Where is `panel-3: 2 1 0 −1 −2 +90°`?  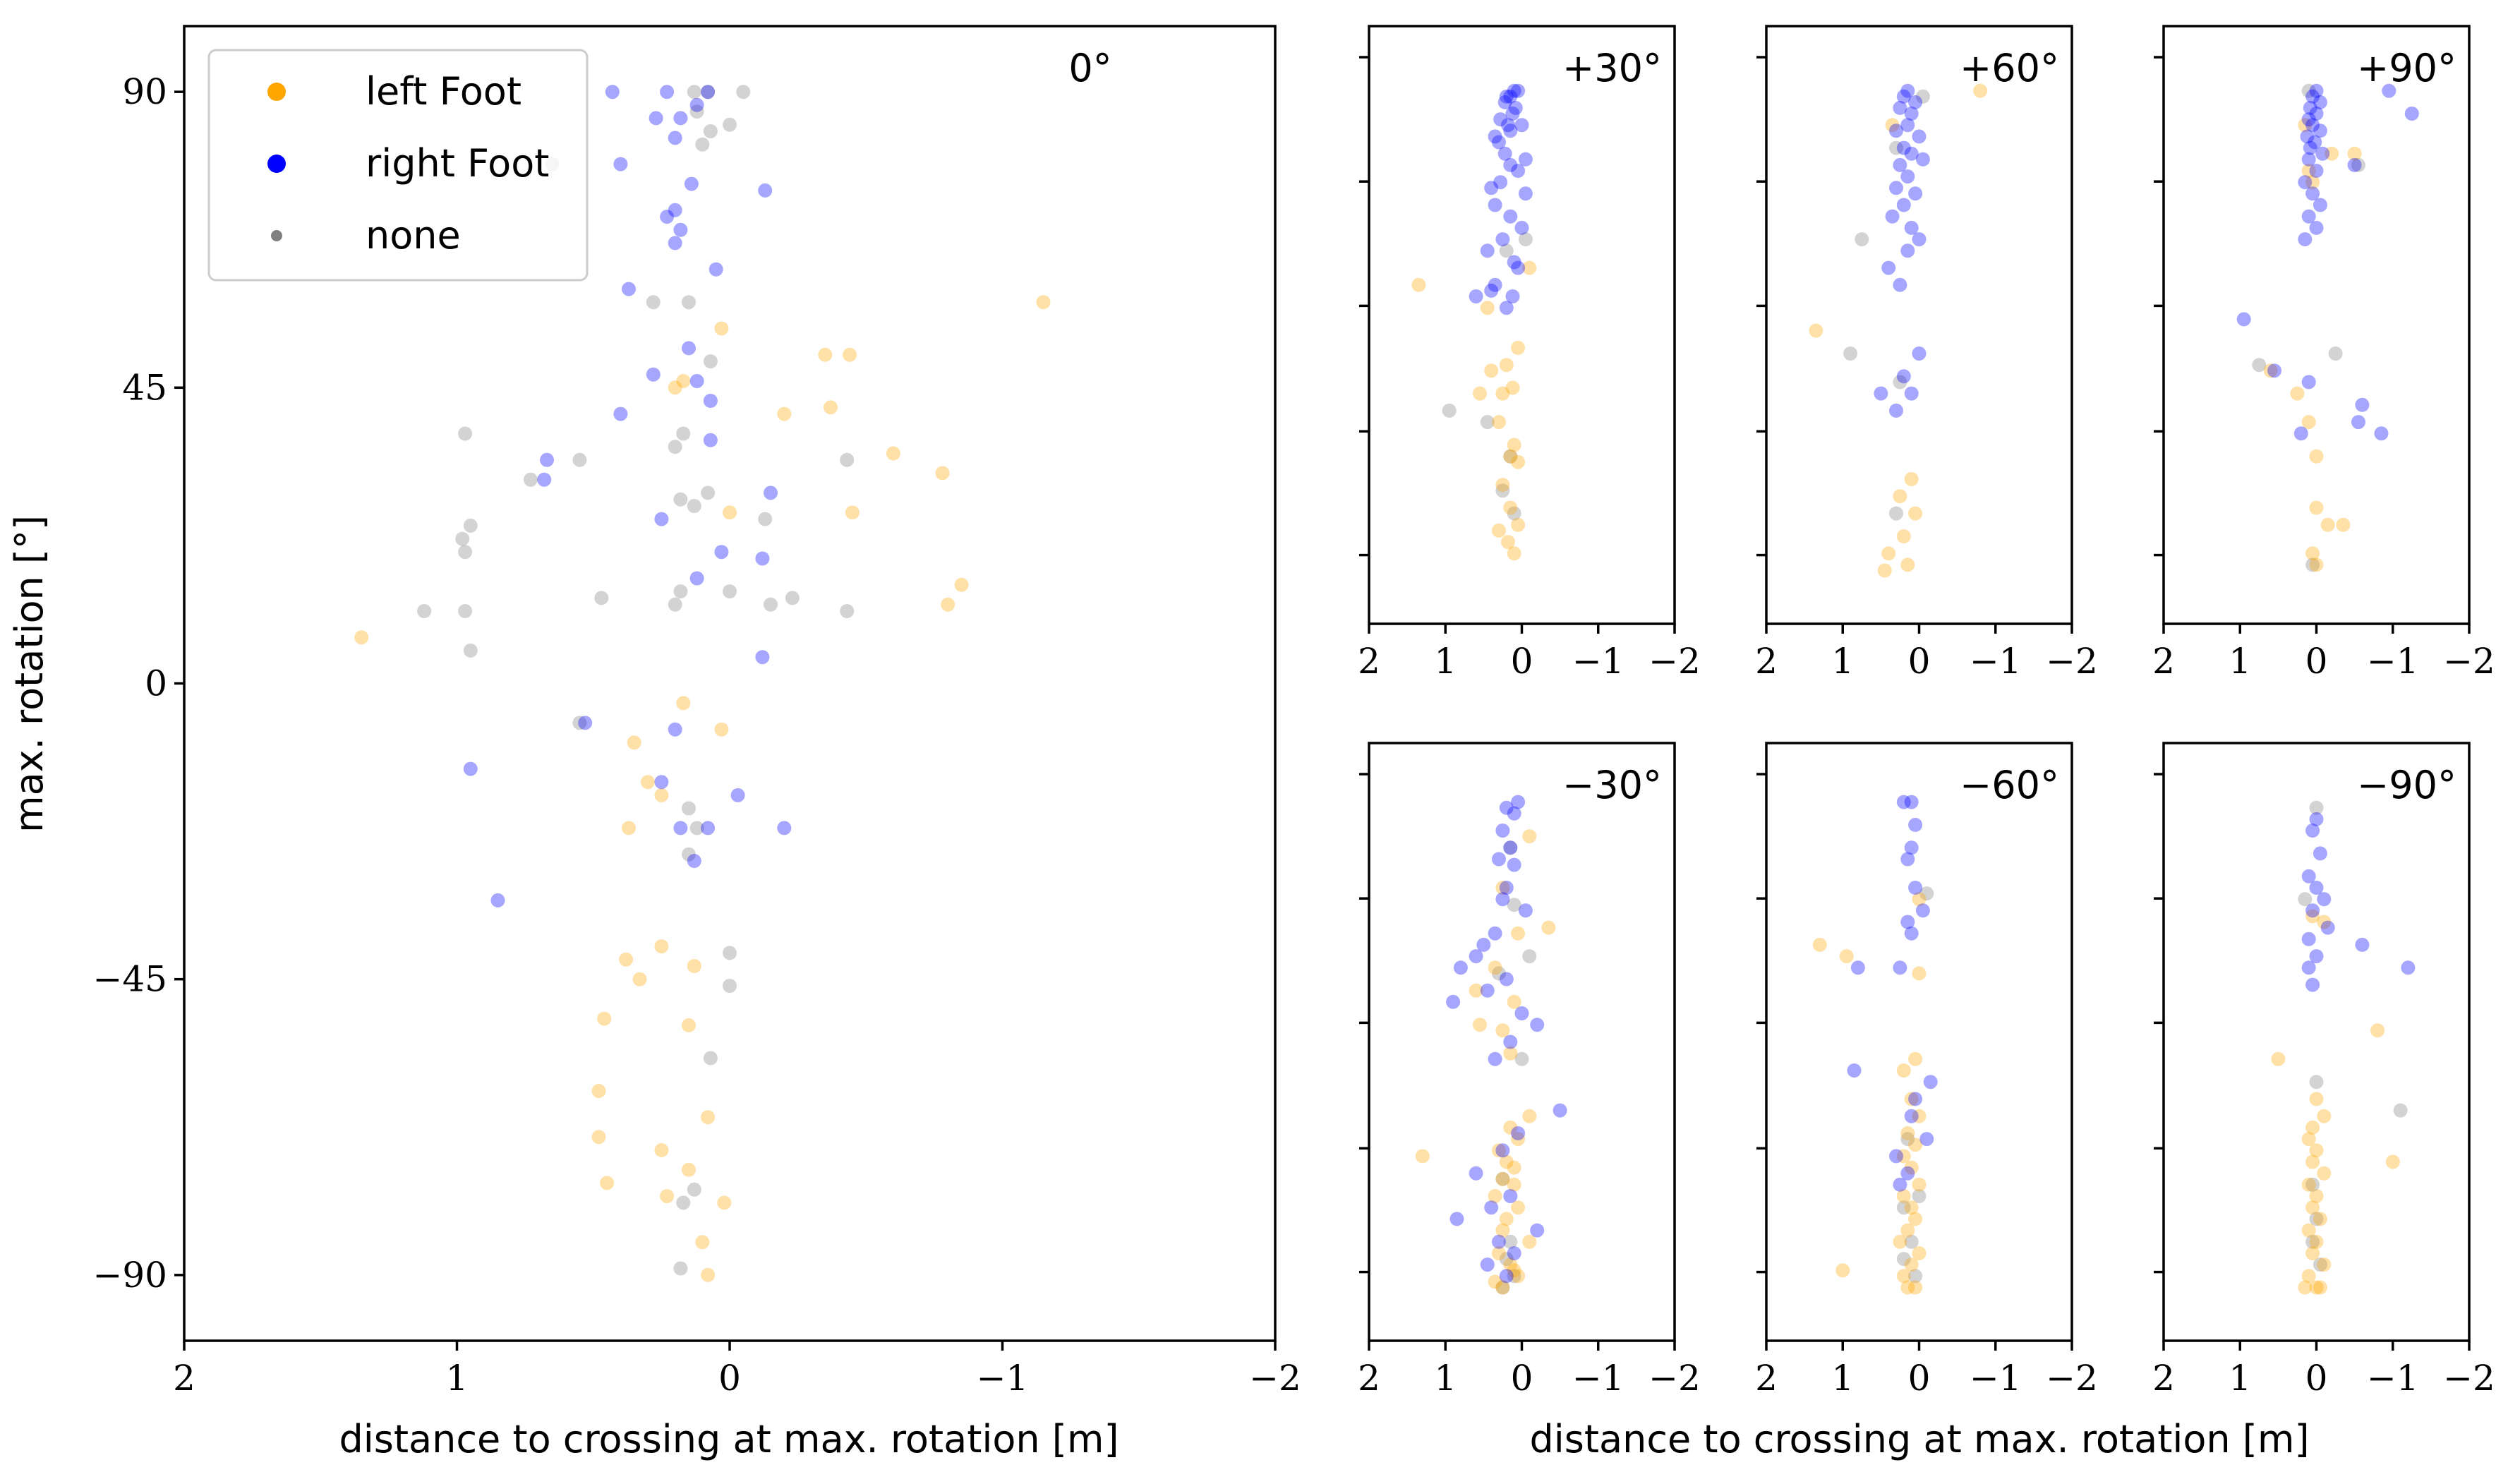
panel-3: 2 1 0 −1 −2 +90° is located at coordinates (2323, 353).